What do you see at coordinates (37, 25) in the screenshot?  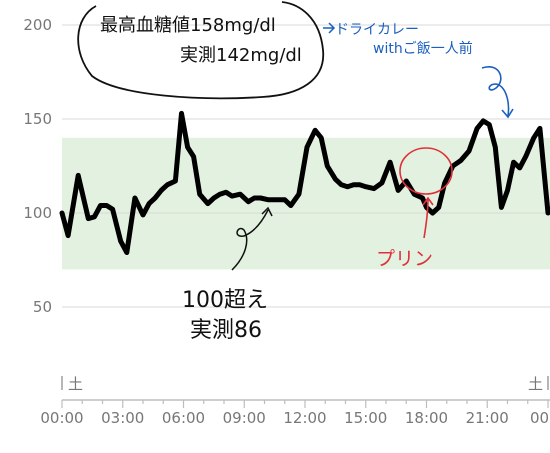 I see `y-tick-label: 200` at bounding box center [37, 25].